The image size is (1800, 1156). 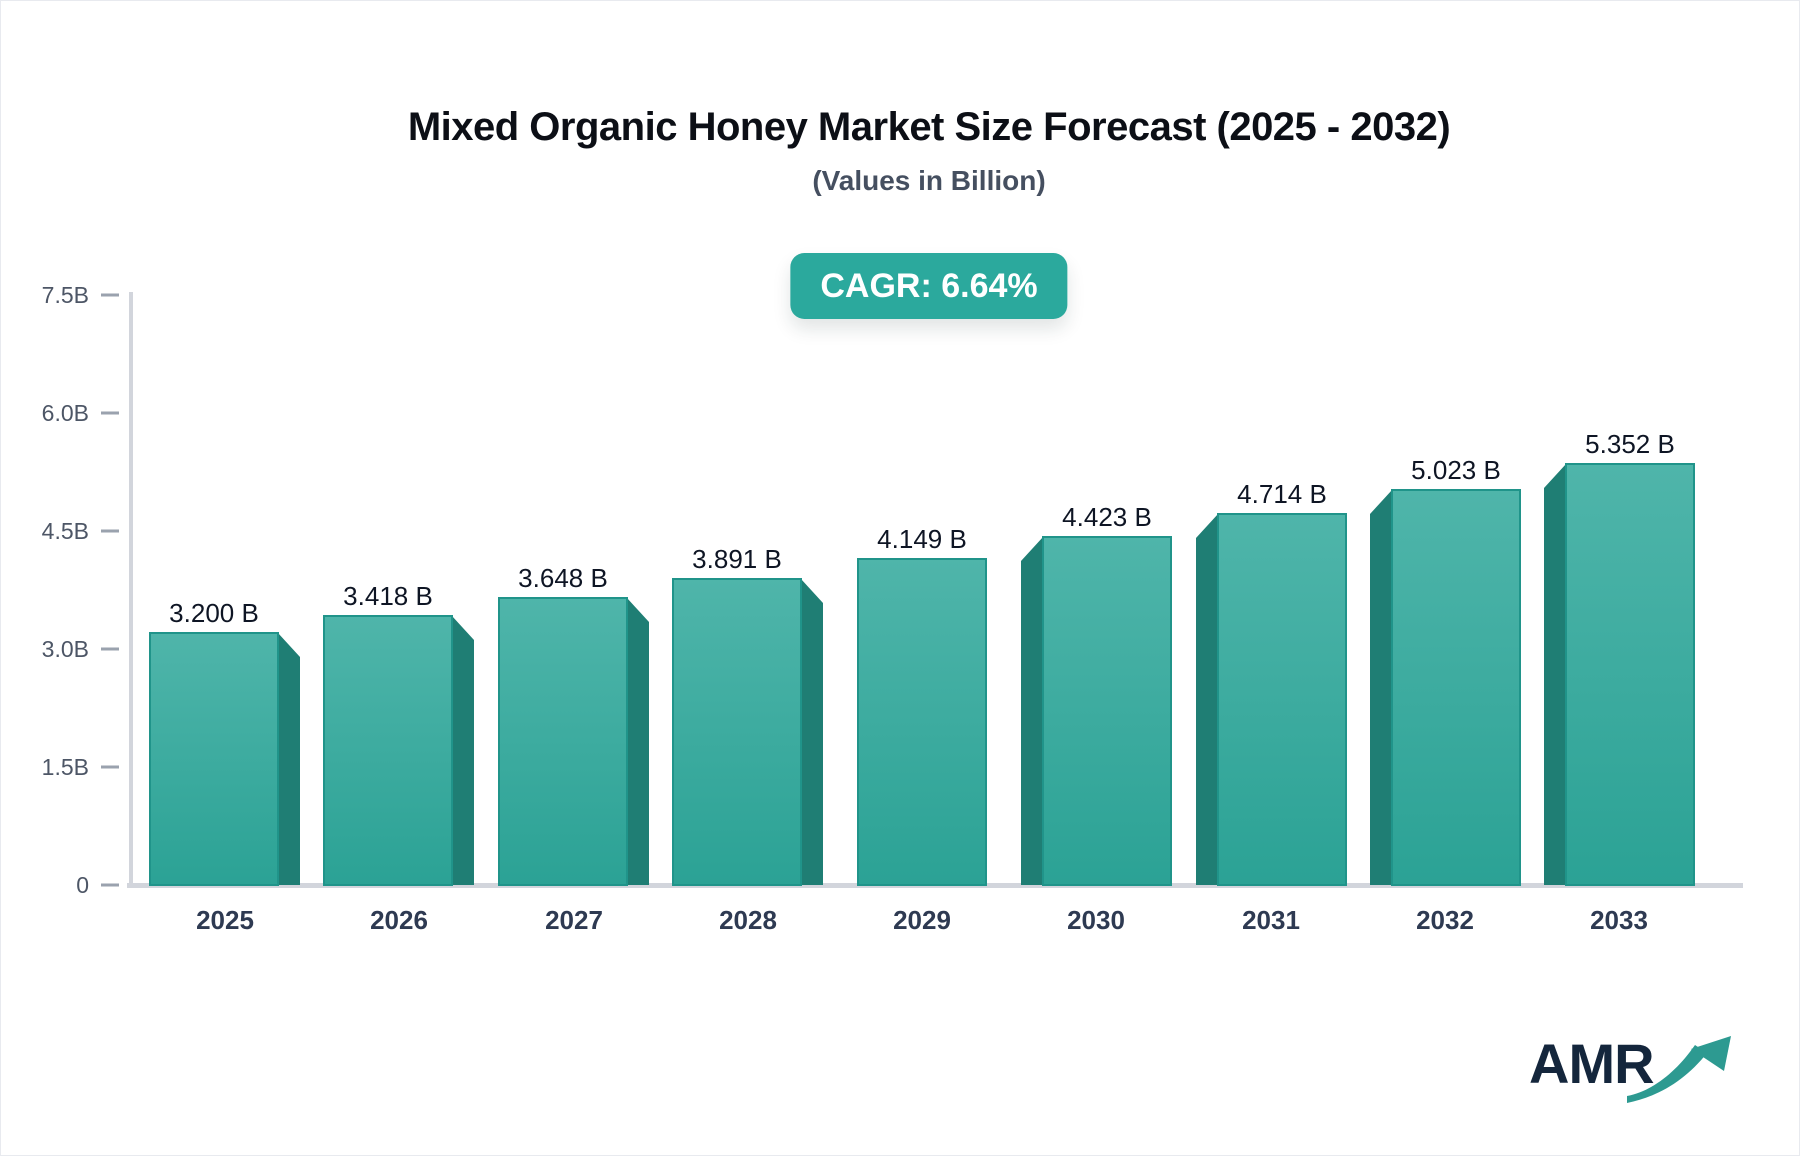 What do you see at coordinates (1271, 920) in the screenshot?
I see `x-tick-label-2031: 2031` at bounding box center [1271, 920].